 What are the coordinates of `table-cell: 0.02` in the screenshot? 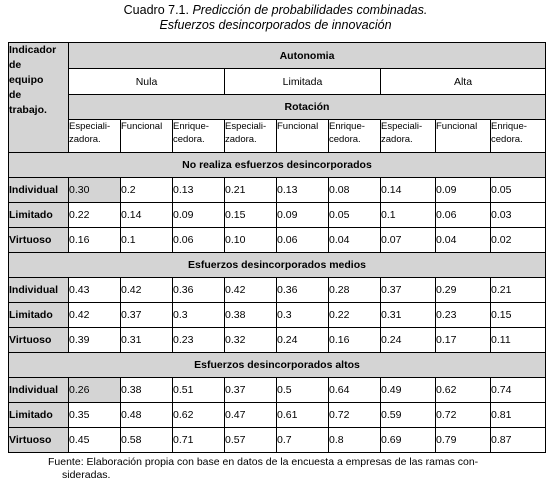 It's located at (518, 240).